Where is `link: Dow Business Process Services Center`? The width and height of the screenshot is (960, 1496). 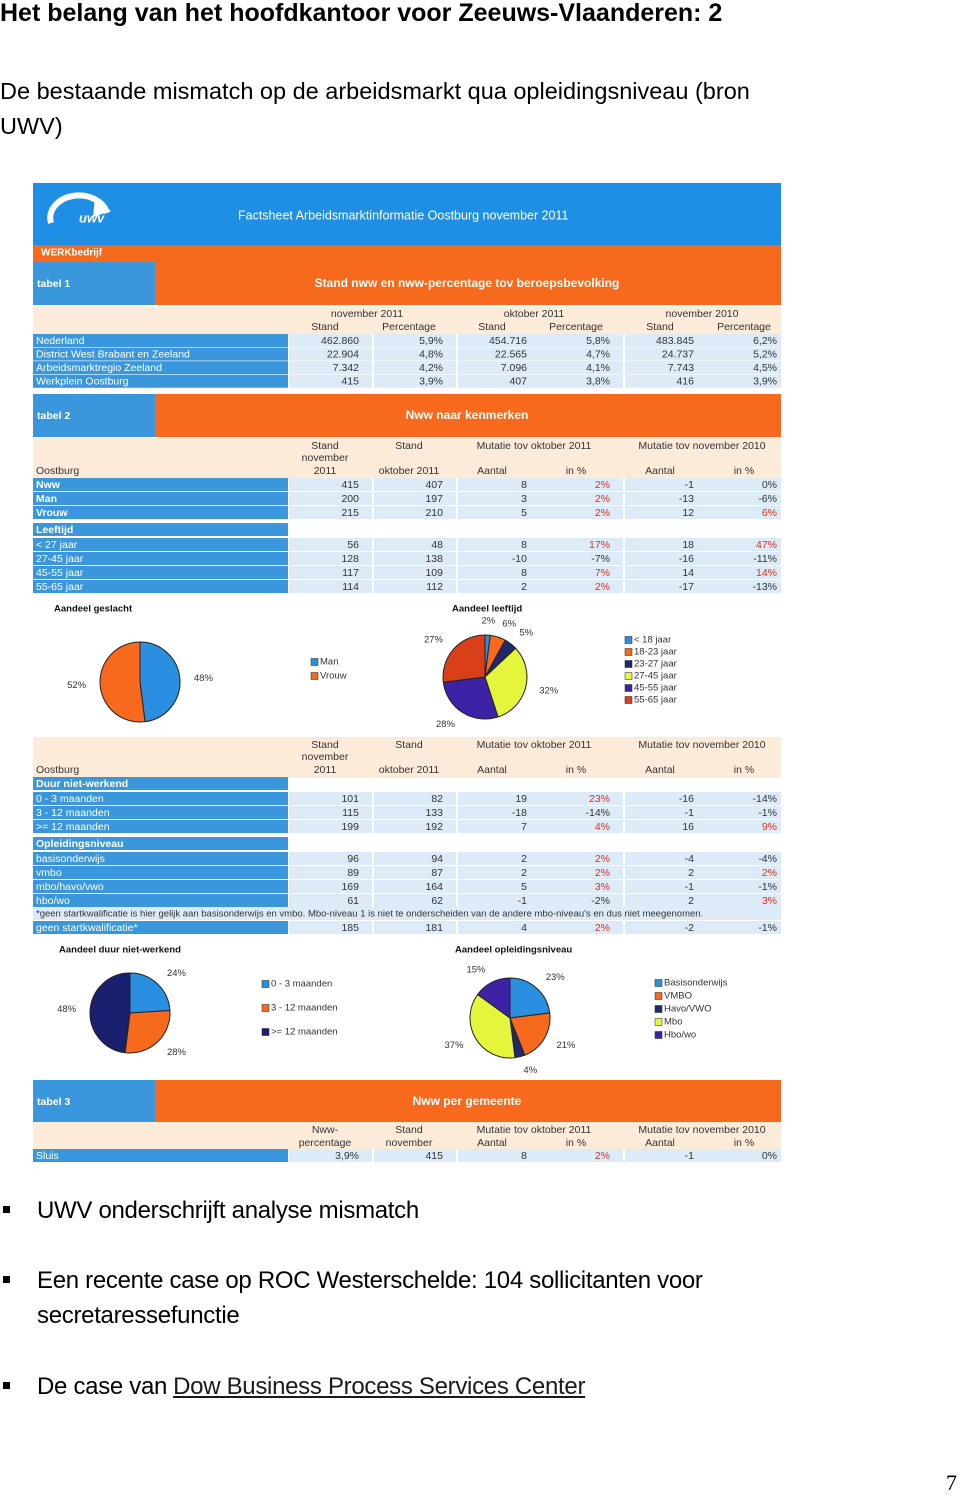
link: Dow Business Process Services Center is located at coordinates (379, 1386).